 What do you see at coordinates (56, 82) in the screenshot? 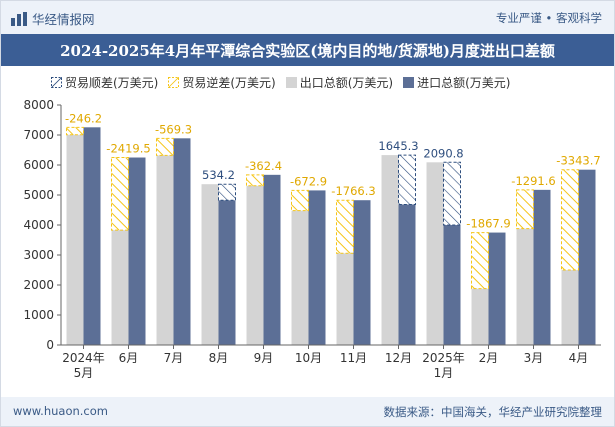
I see `legend-swatch-surplus` at bounding box center [56, 82].